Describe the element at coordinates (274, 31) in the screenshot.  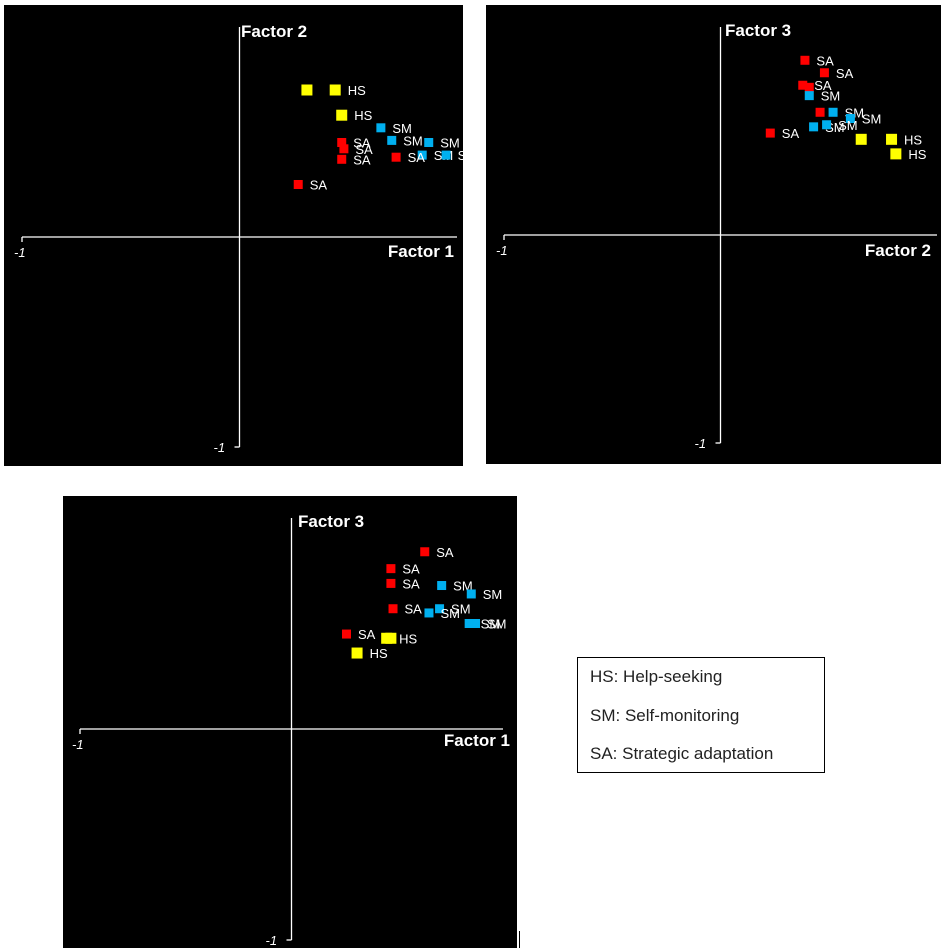
I see `y-axis-title: Factor 2` at that location.